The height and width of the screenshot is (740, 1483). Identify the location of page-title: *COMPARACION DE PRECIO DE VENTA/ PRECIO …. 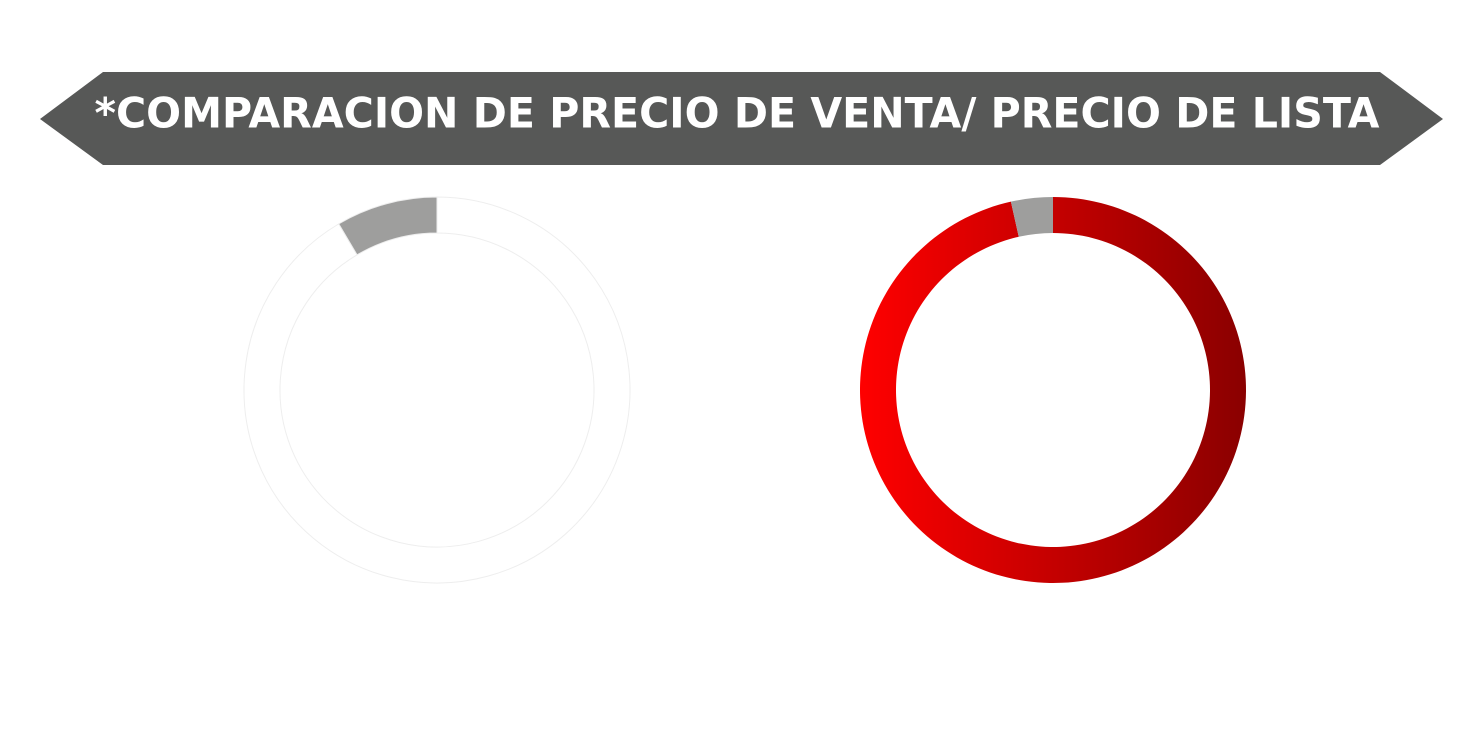
(737, 113).